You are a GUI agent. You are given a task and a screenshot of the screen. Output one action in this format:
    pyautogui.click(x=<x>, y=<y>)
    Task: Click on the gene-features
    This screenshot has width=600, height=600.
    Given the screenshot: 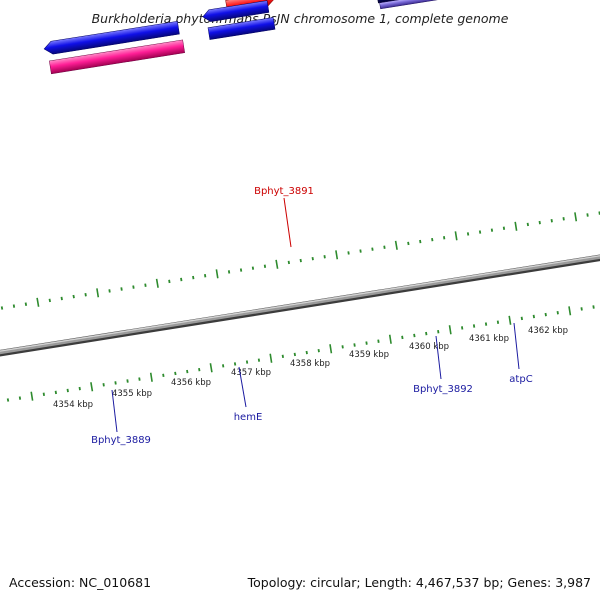 What is the action you would take?
    pyautogui.click(x=263, y=37)
    